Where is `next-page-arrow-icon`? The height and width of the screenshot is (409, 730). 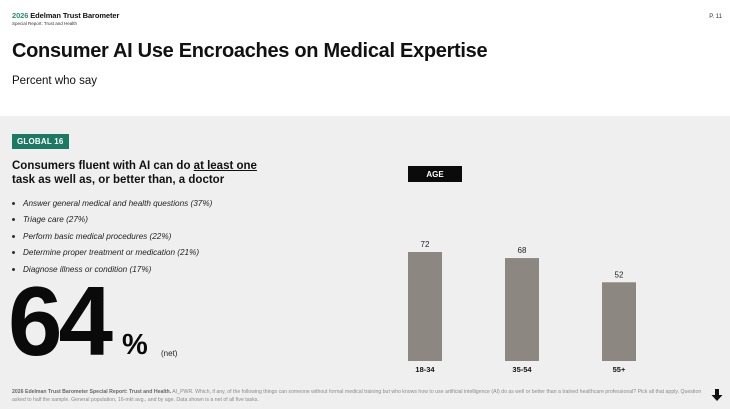 next-page-arrow-icon is located at coordinates (717, 395).